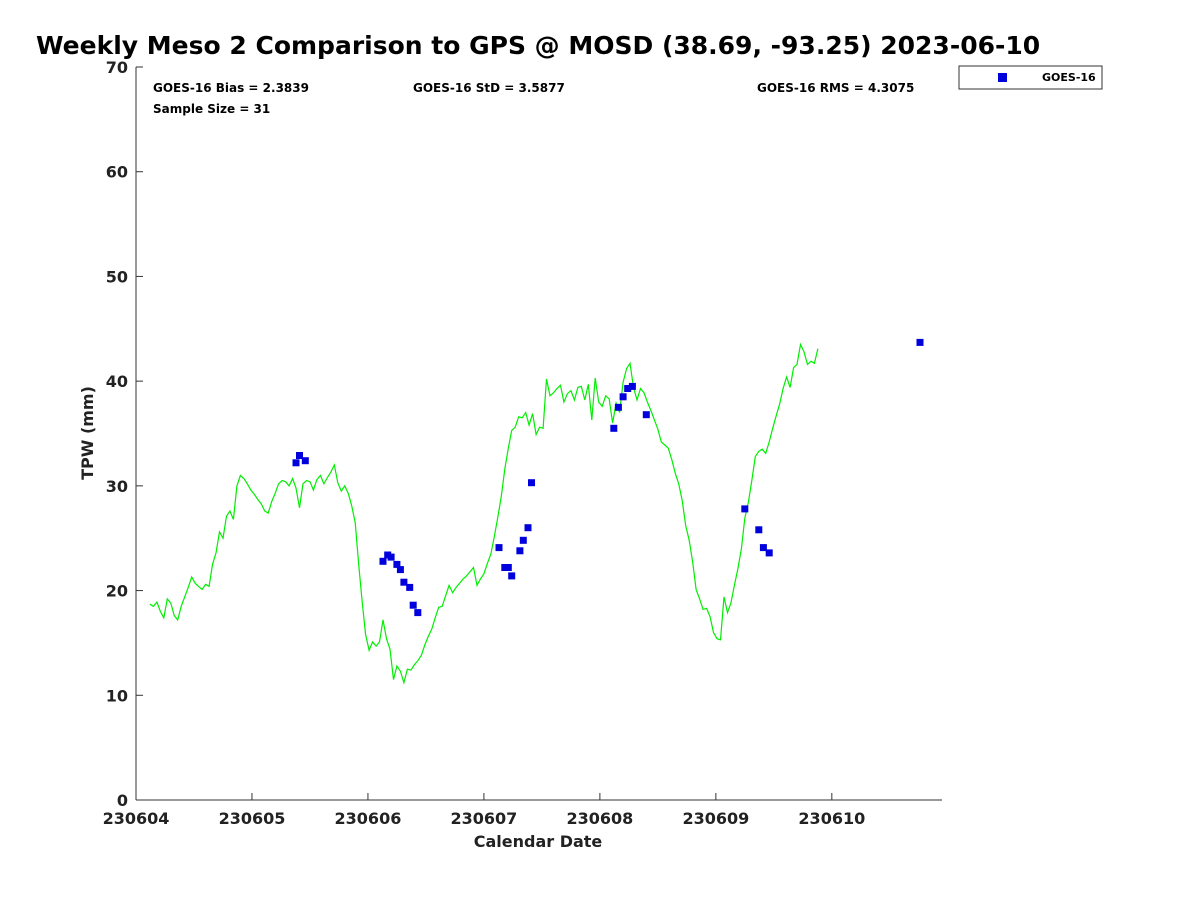 The image size is (1200, 900). I want to click on y-tick-label: 10, so click(117, 695).